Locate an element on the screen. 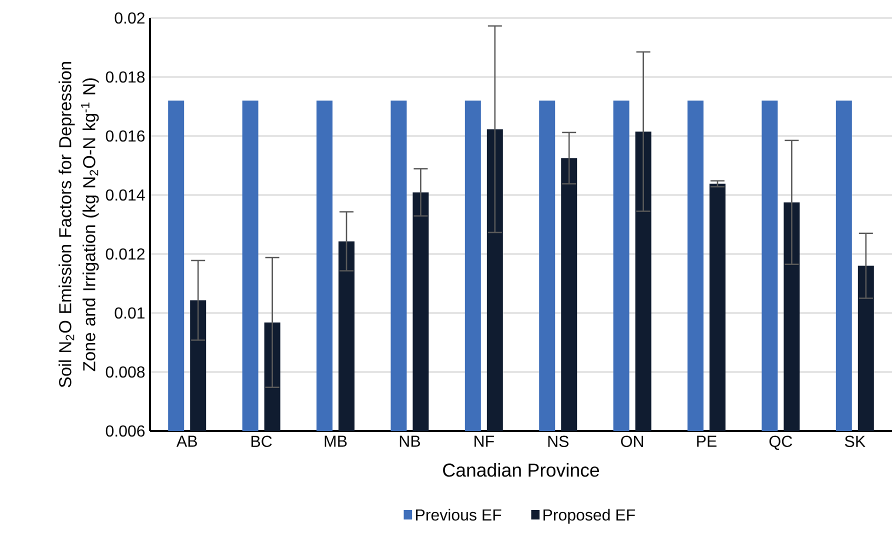  x-tick-label: ON is located at coordinates (632, 442).